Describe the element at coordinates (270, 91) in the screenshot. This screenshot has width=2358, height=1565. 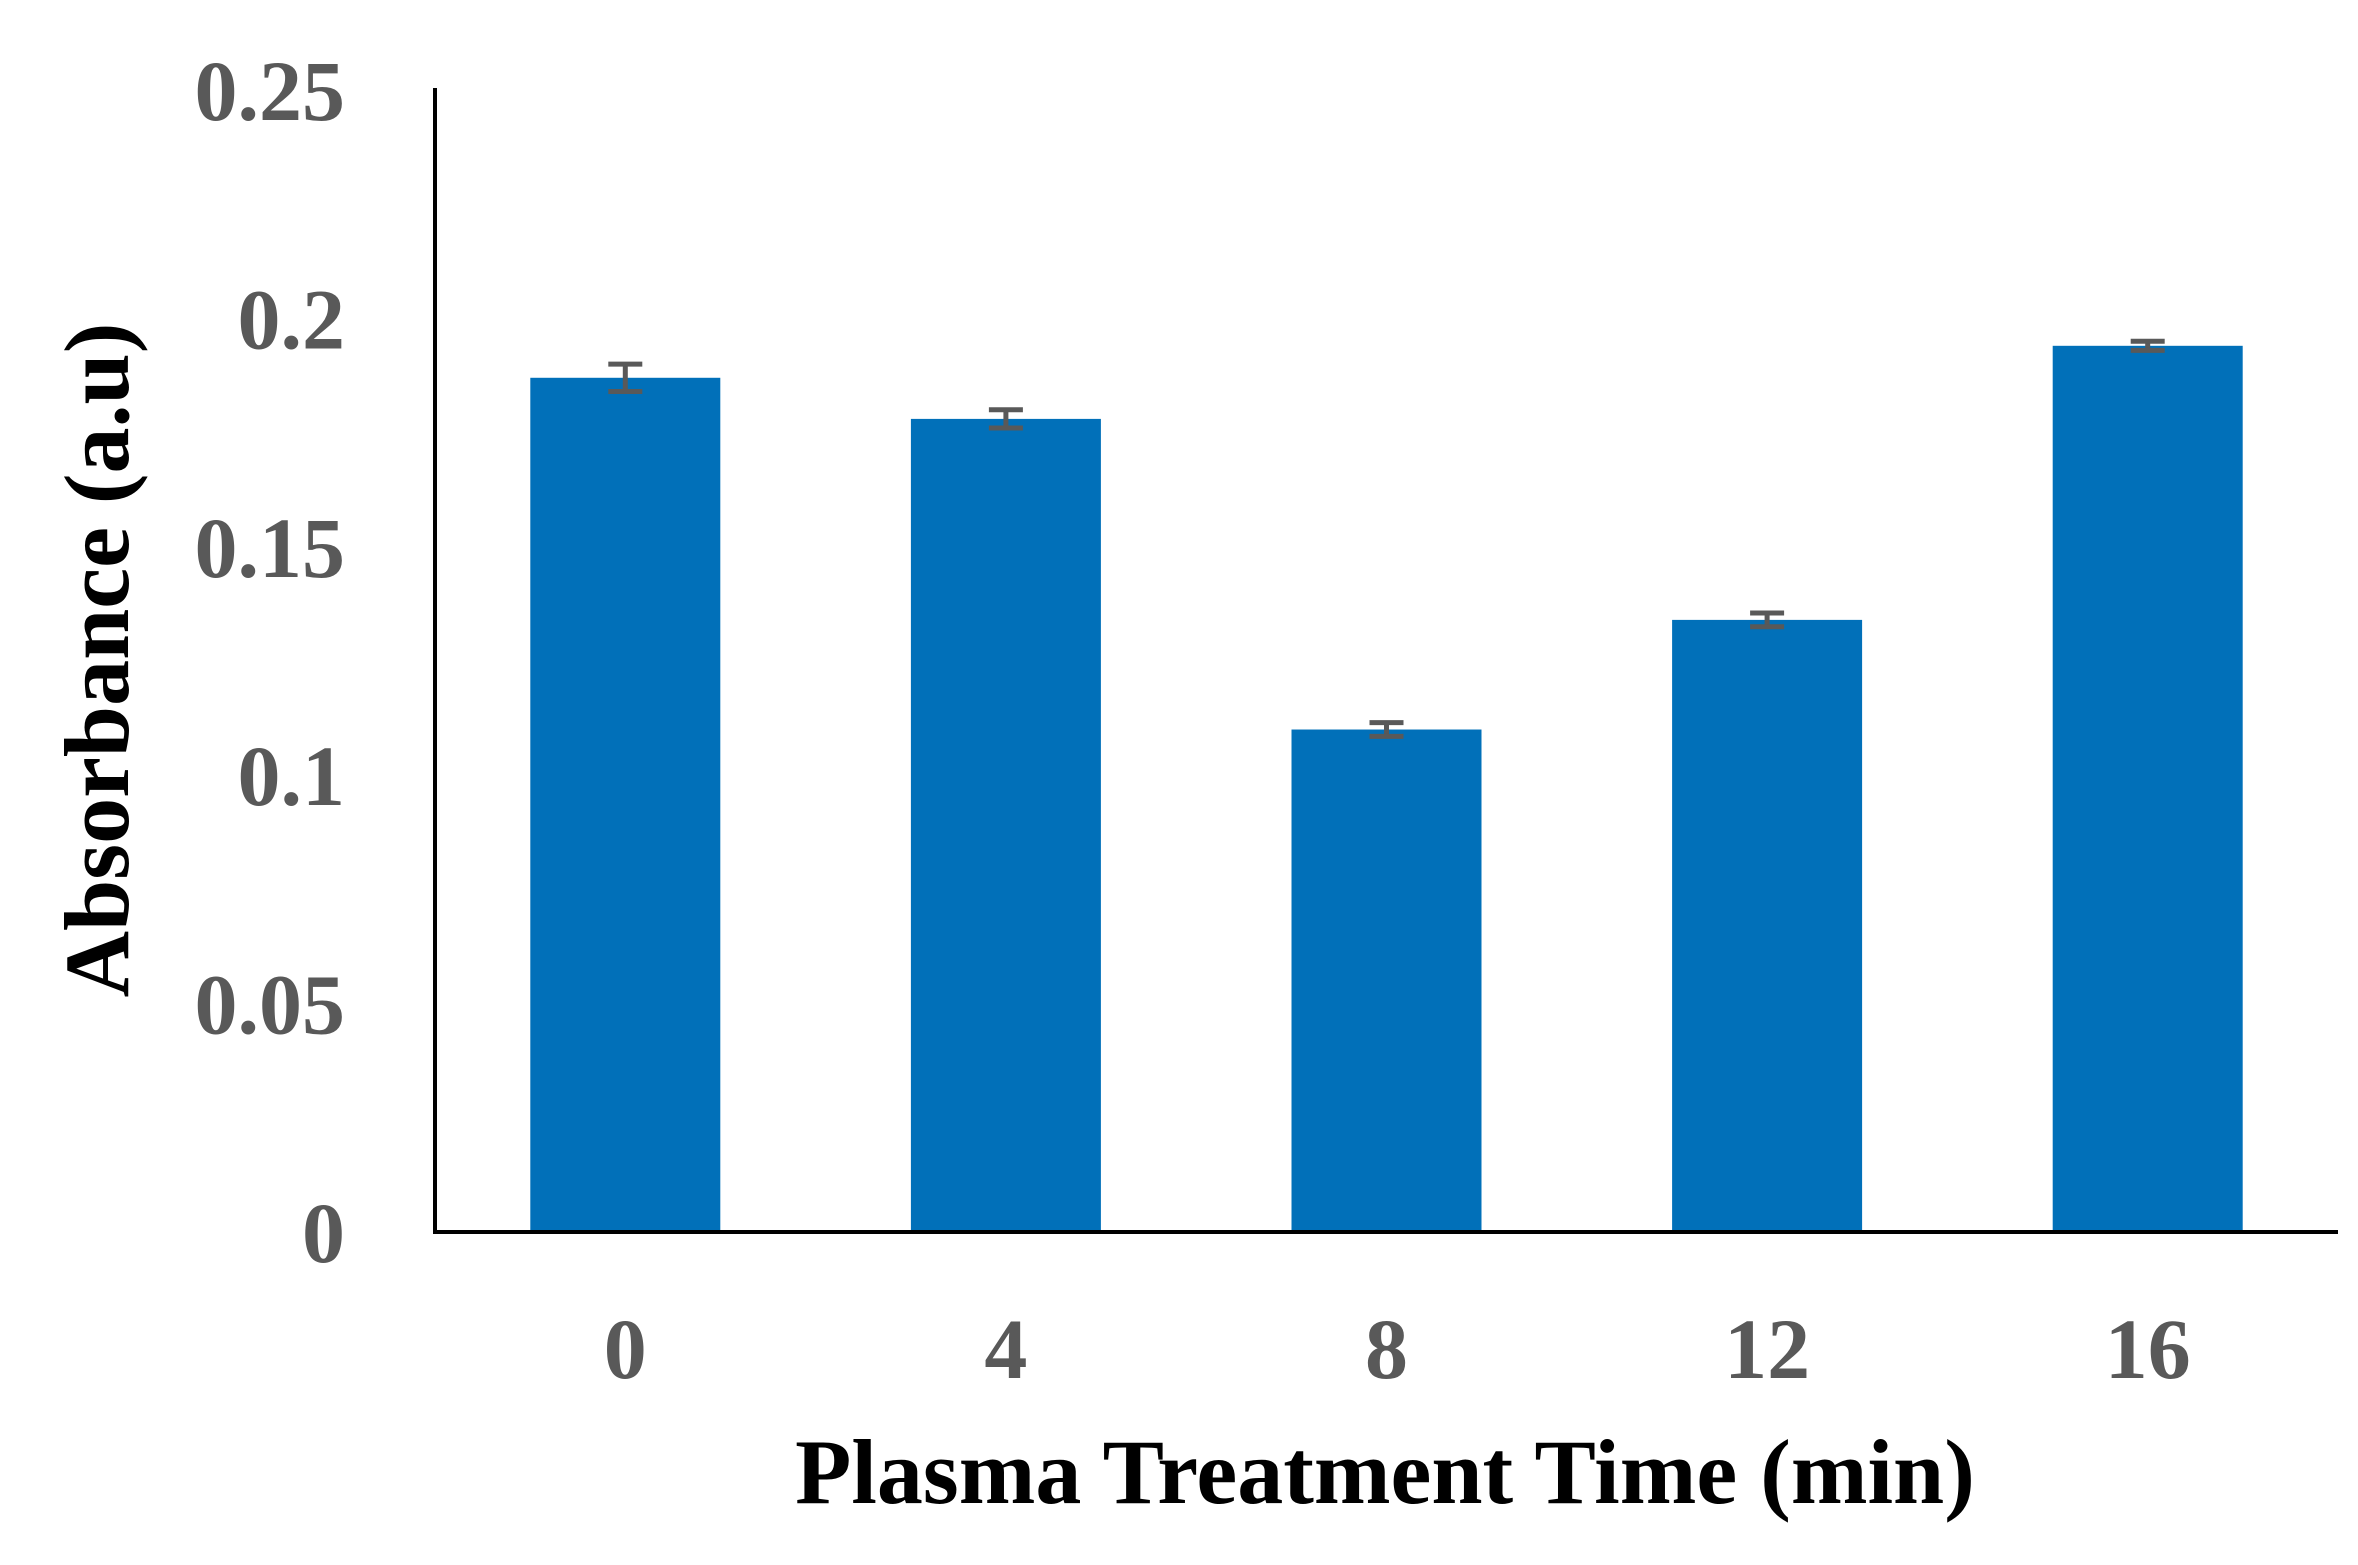
I see `y-tick-label: 0.25` at that location.